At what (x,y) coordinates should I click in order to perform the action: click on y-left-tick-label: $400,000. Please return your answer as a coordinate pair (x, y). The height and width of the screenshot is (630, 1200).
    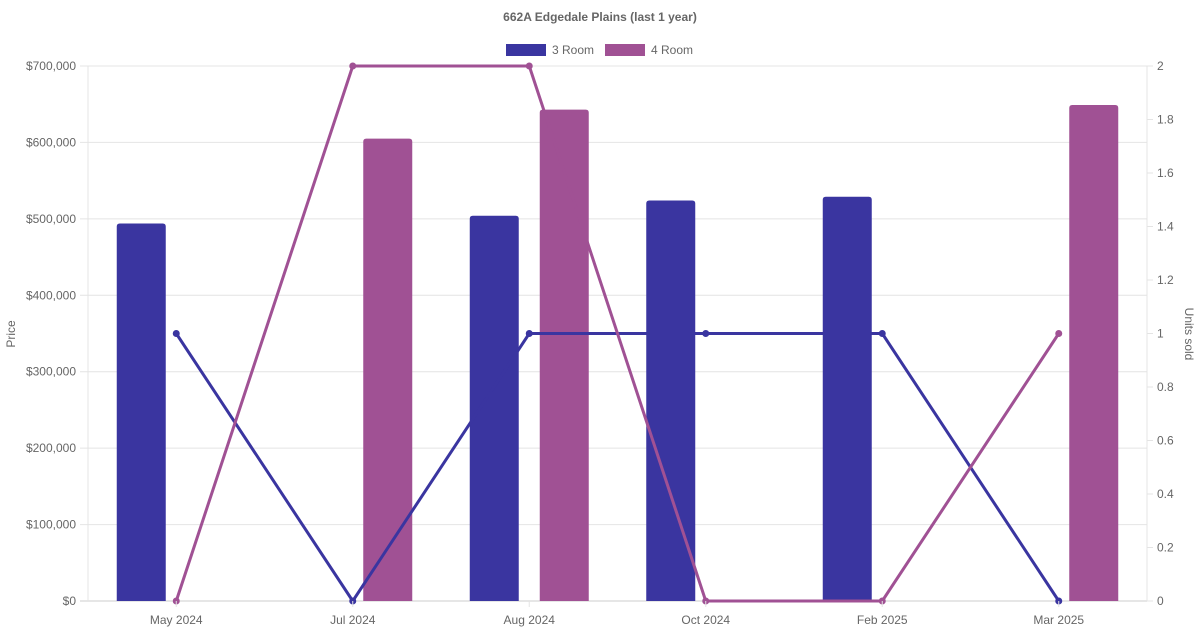
    Looking at the image, I should click on (51, 295).